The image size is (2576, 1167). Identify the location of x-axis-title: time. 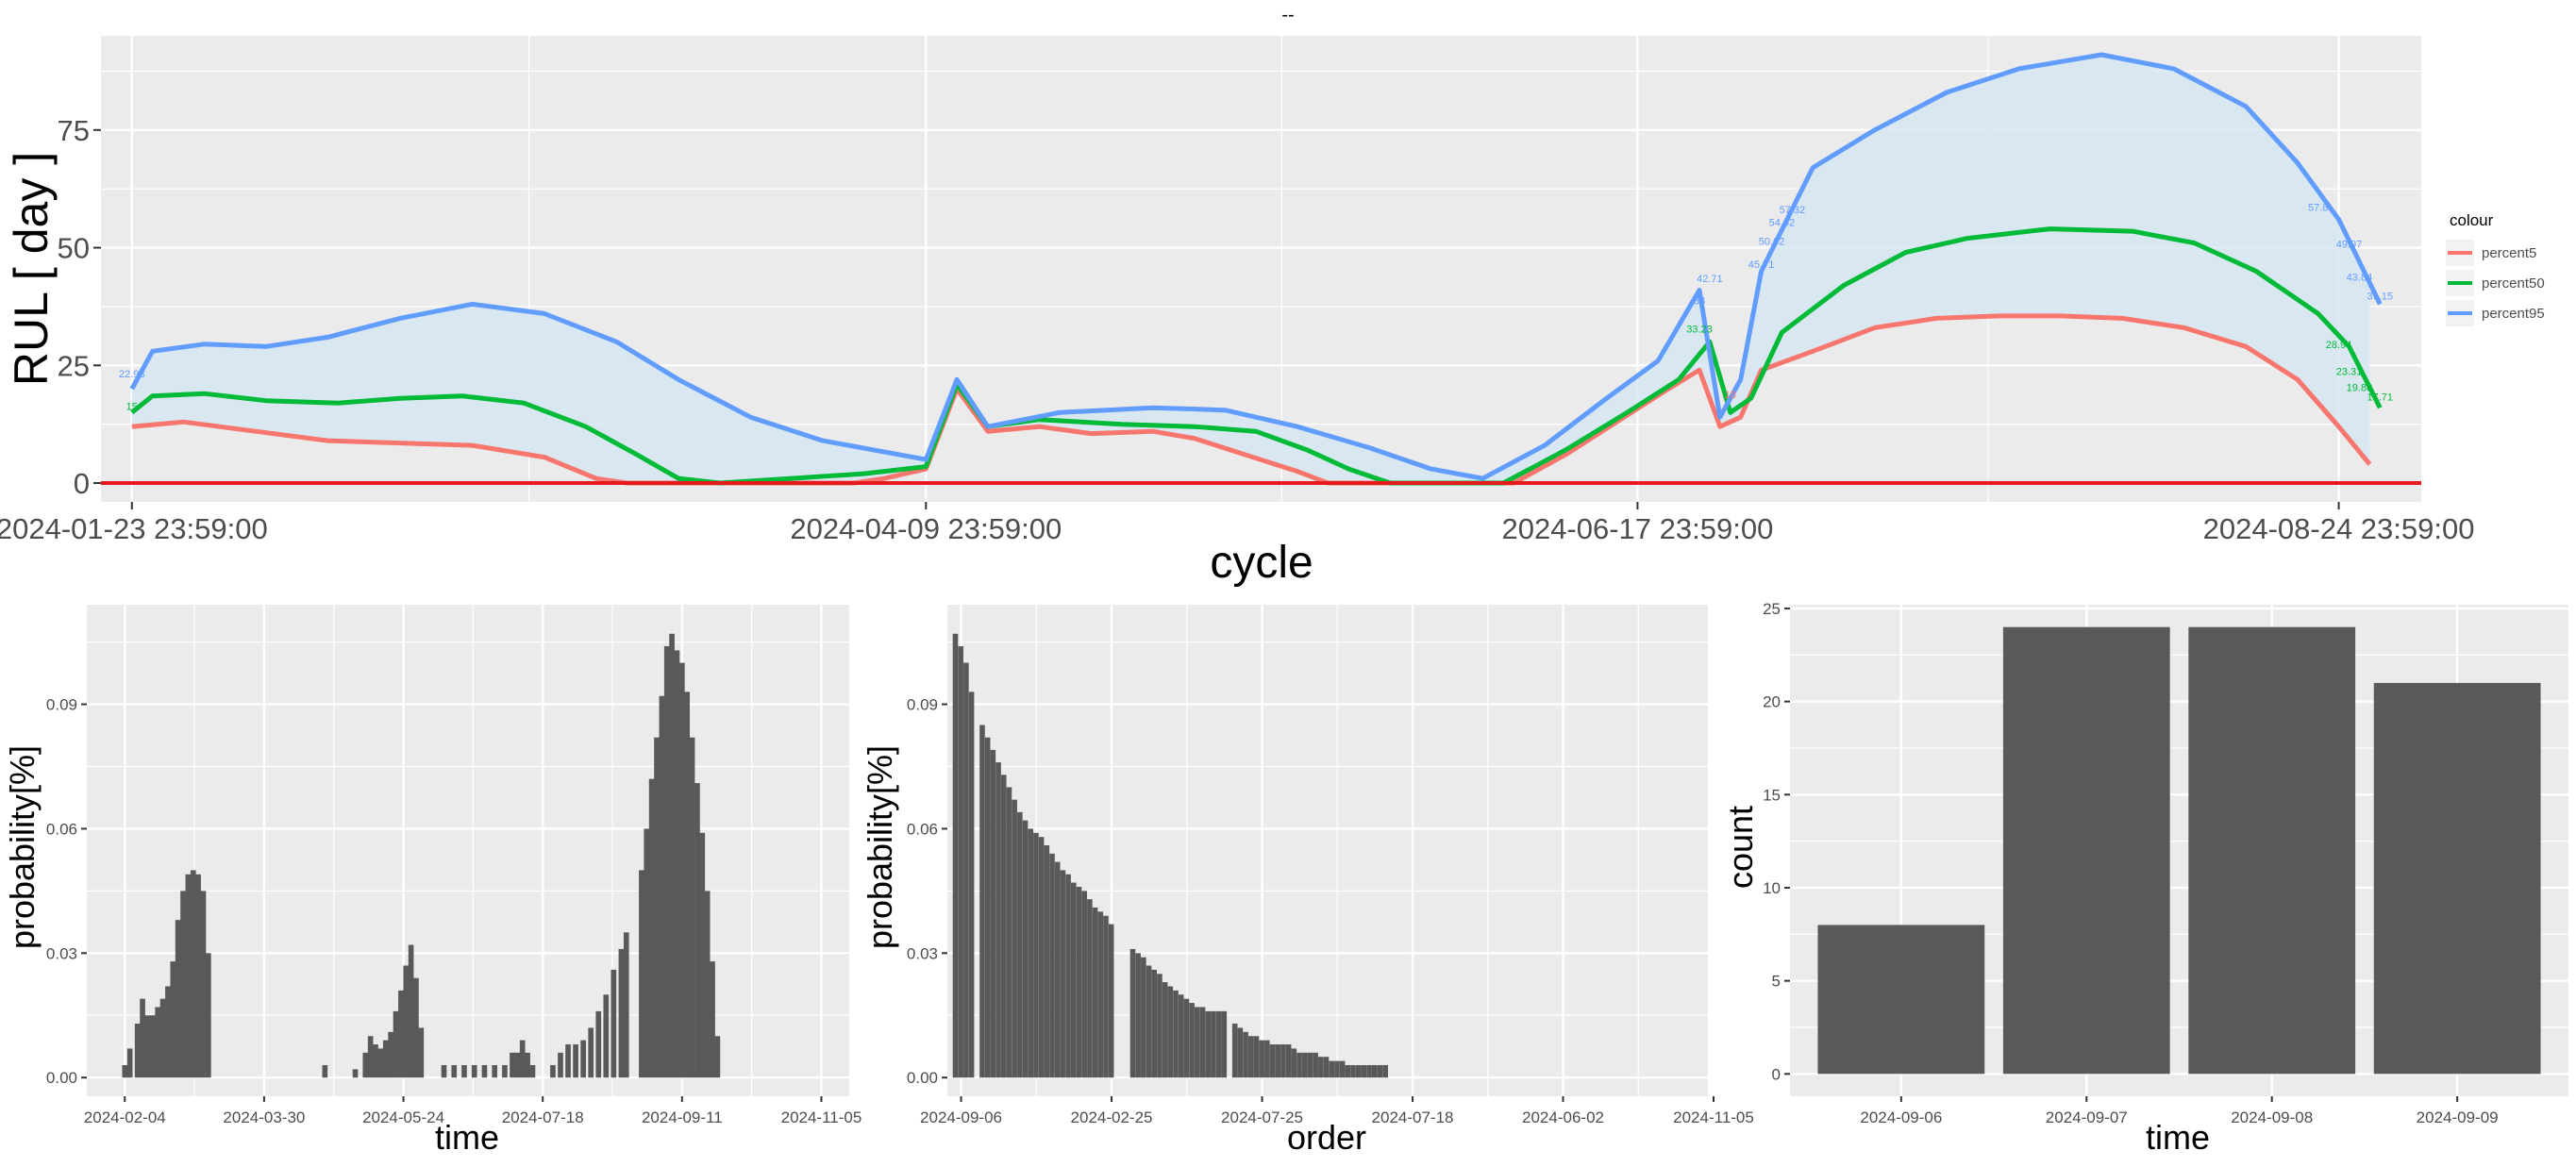
(467, 1137).